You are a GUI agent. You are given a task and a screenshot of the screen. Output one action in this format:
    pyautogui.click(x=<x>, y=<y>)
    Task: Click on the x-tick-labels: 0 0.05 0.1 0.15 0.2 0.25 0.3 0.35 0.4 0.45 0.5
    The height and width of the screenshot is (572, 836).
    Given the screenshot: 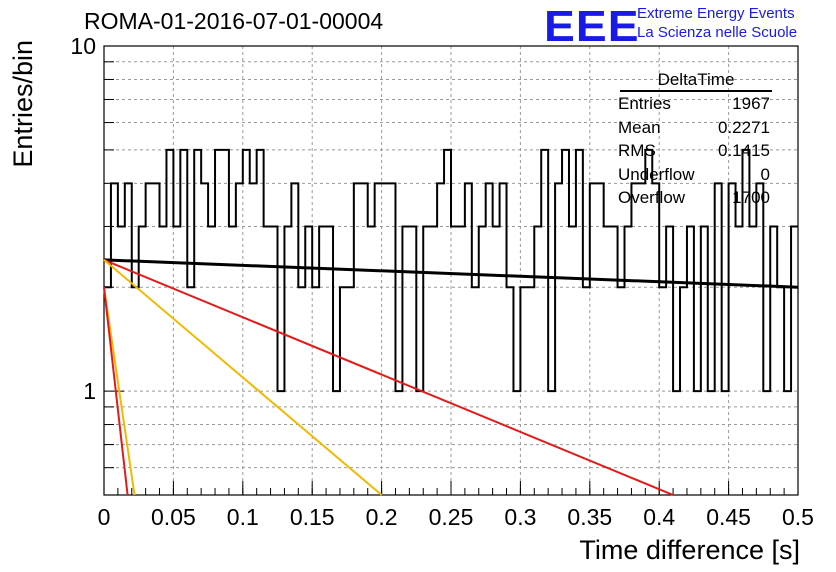 What is the action you would take?
    pyautogui.click(x=456, y=517)
    